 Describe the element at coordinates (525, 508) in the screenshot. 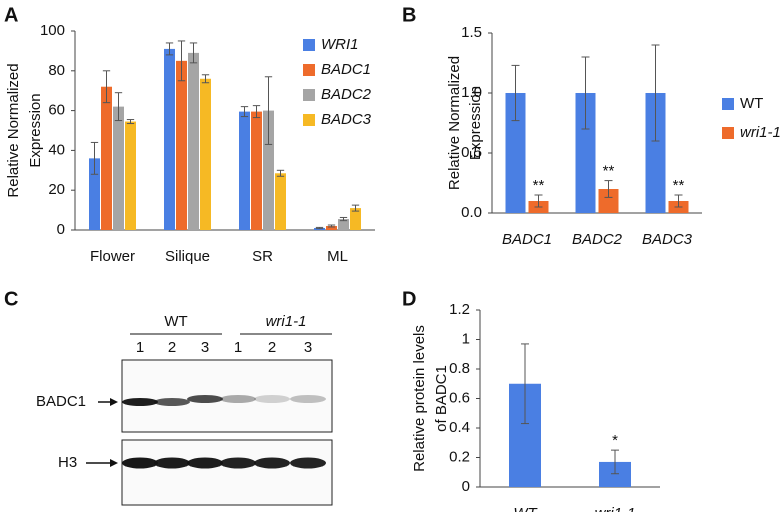

I see `x-tick-label: WT` at that location.